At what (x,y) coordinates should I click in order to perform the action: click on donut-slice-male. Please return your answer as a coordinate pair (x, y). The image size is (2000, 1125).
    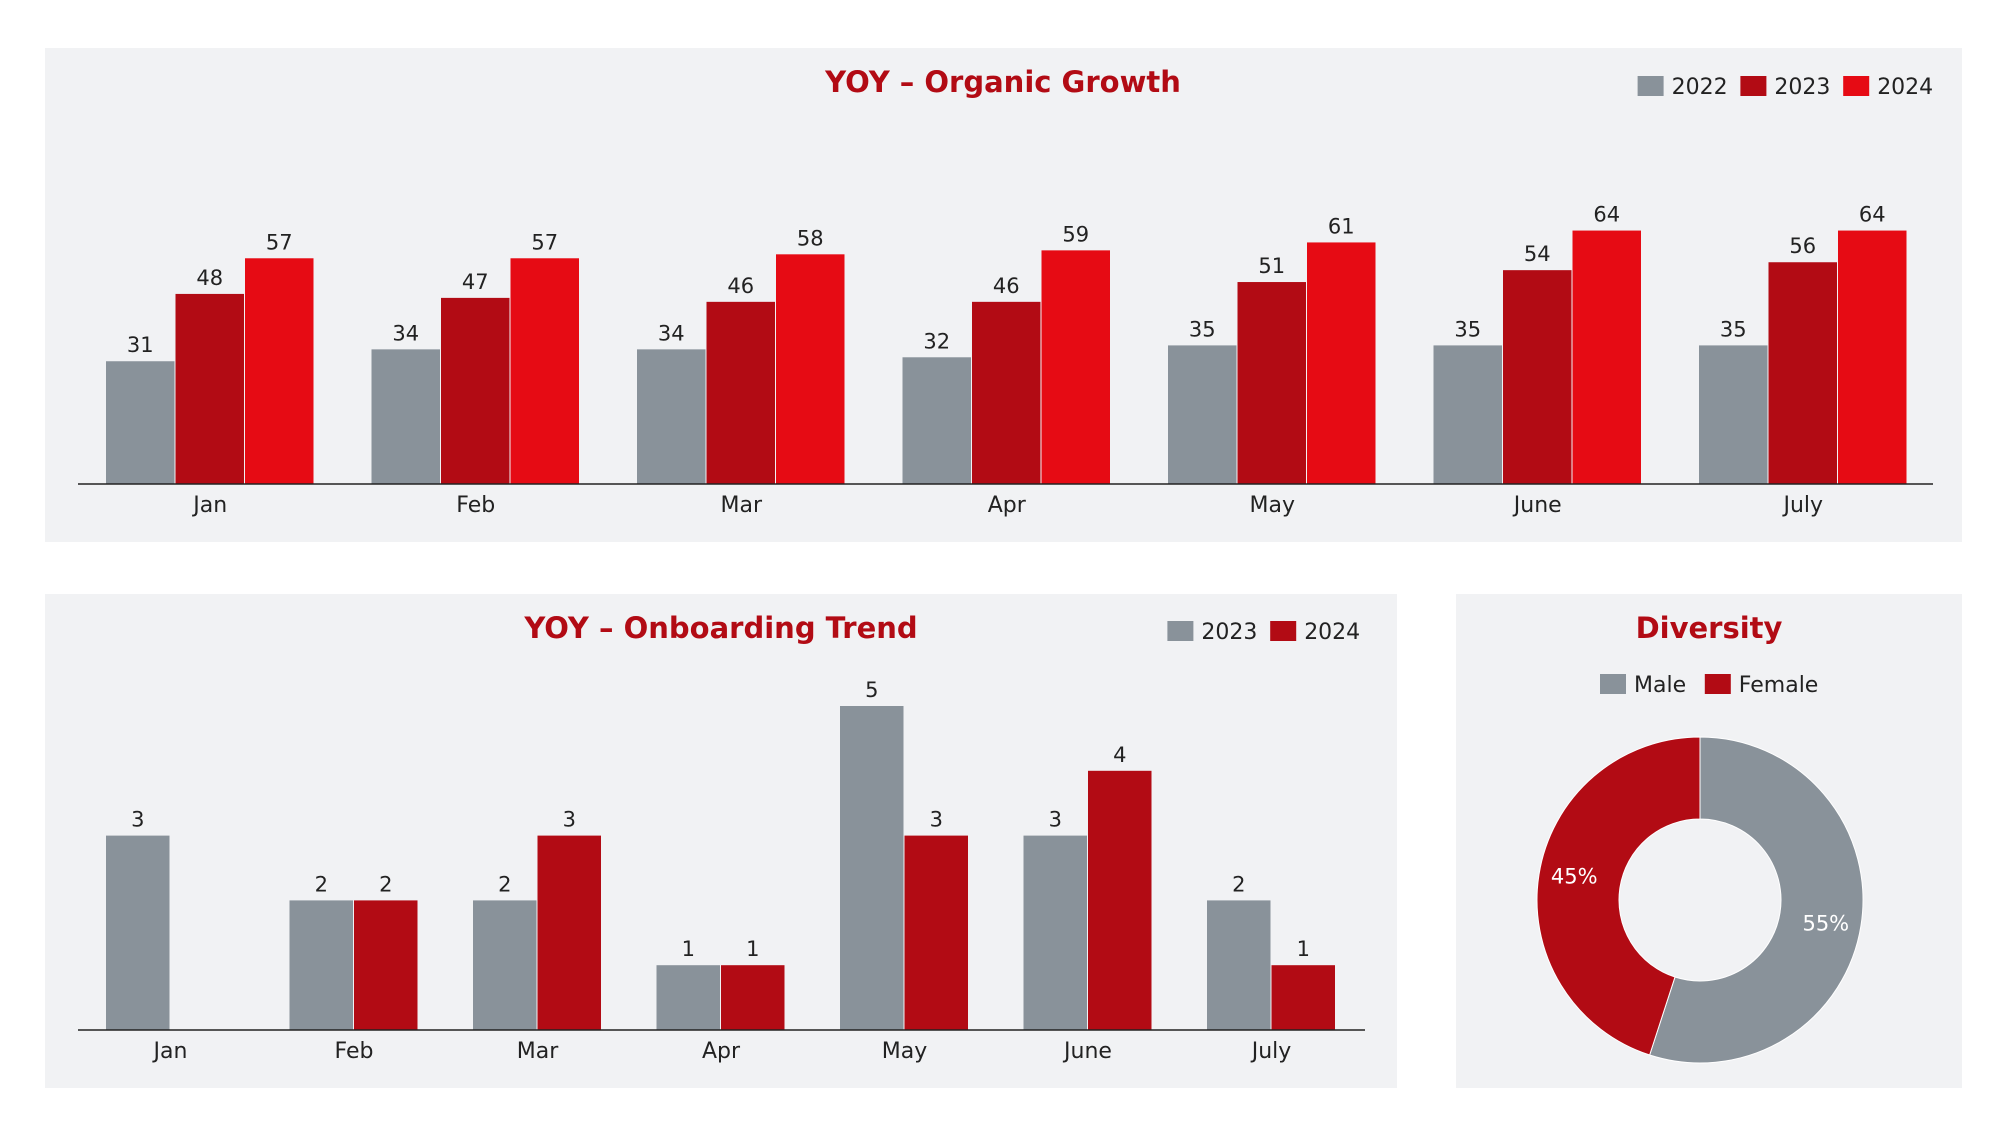
    Looking at the image, I should click on (1756, 900).